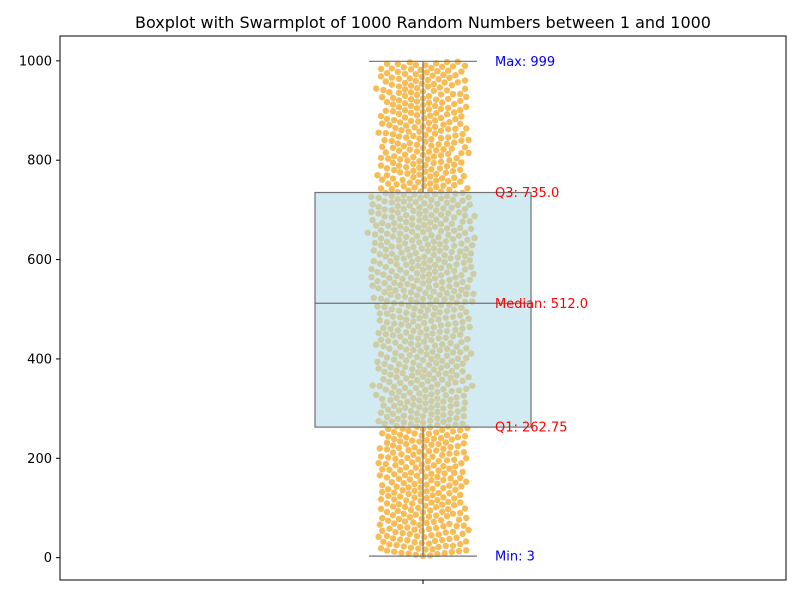  Describe the element at coordinates (515, 557) in the screenshot. I see `annotation-min: Min: 3` at that location.